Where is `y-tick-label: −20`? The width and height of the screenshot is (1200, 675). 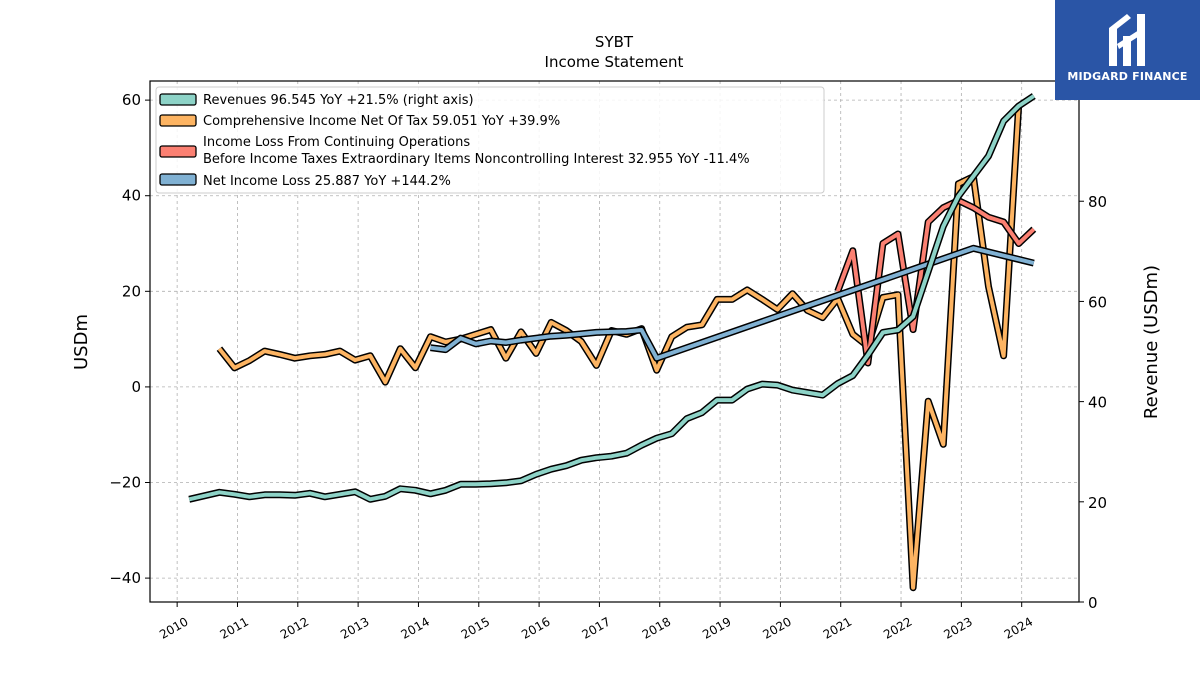 y-tick-label: −20 is located at coordinates (125, 483).